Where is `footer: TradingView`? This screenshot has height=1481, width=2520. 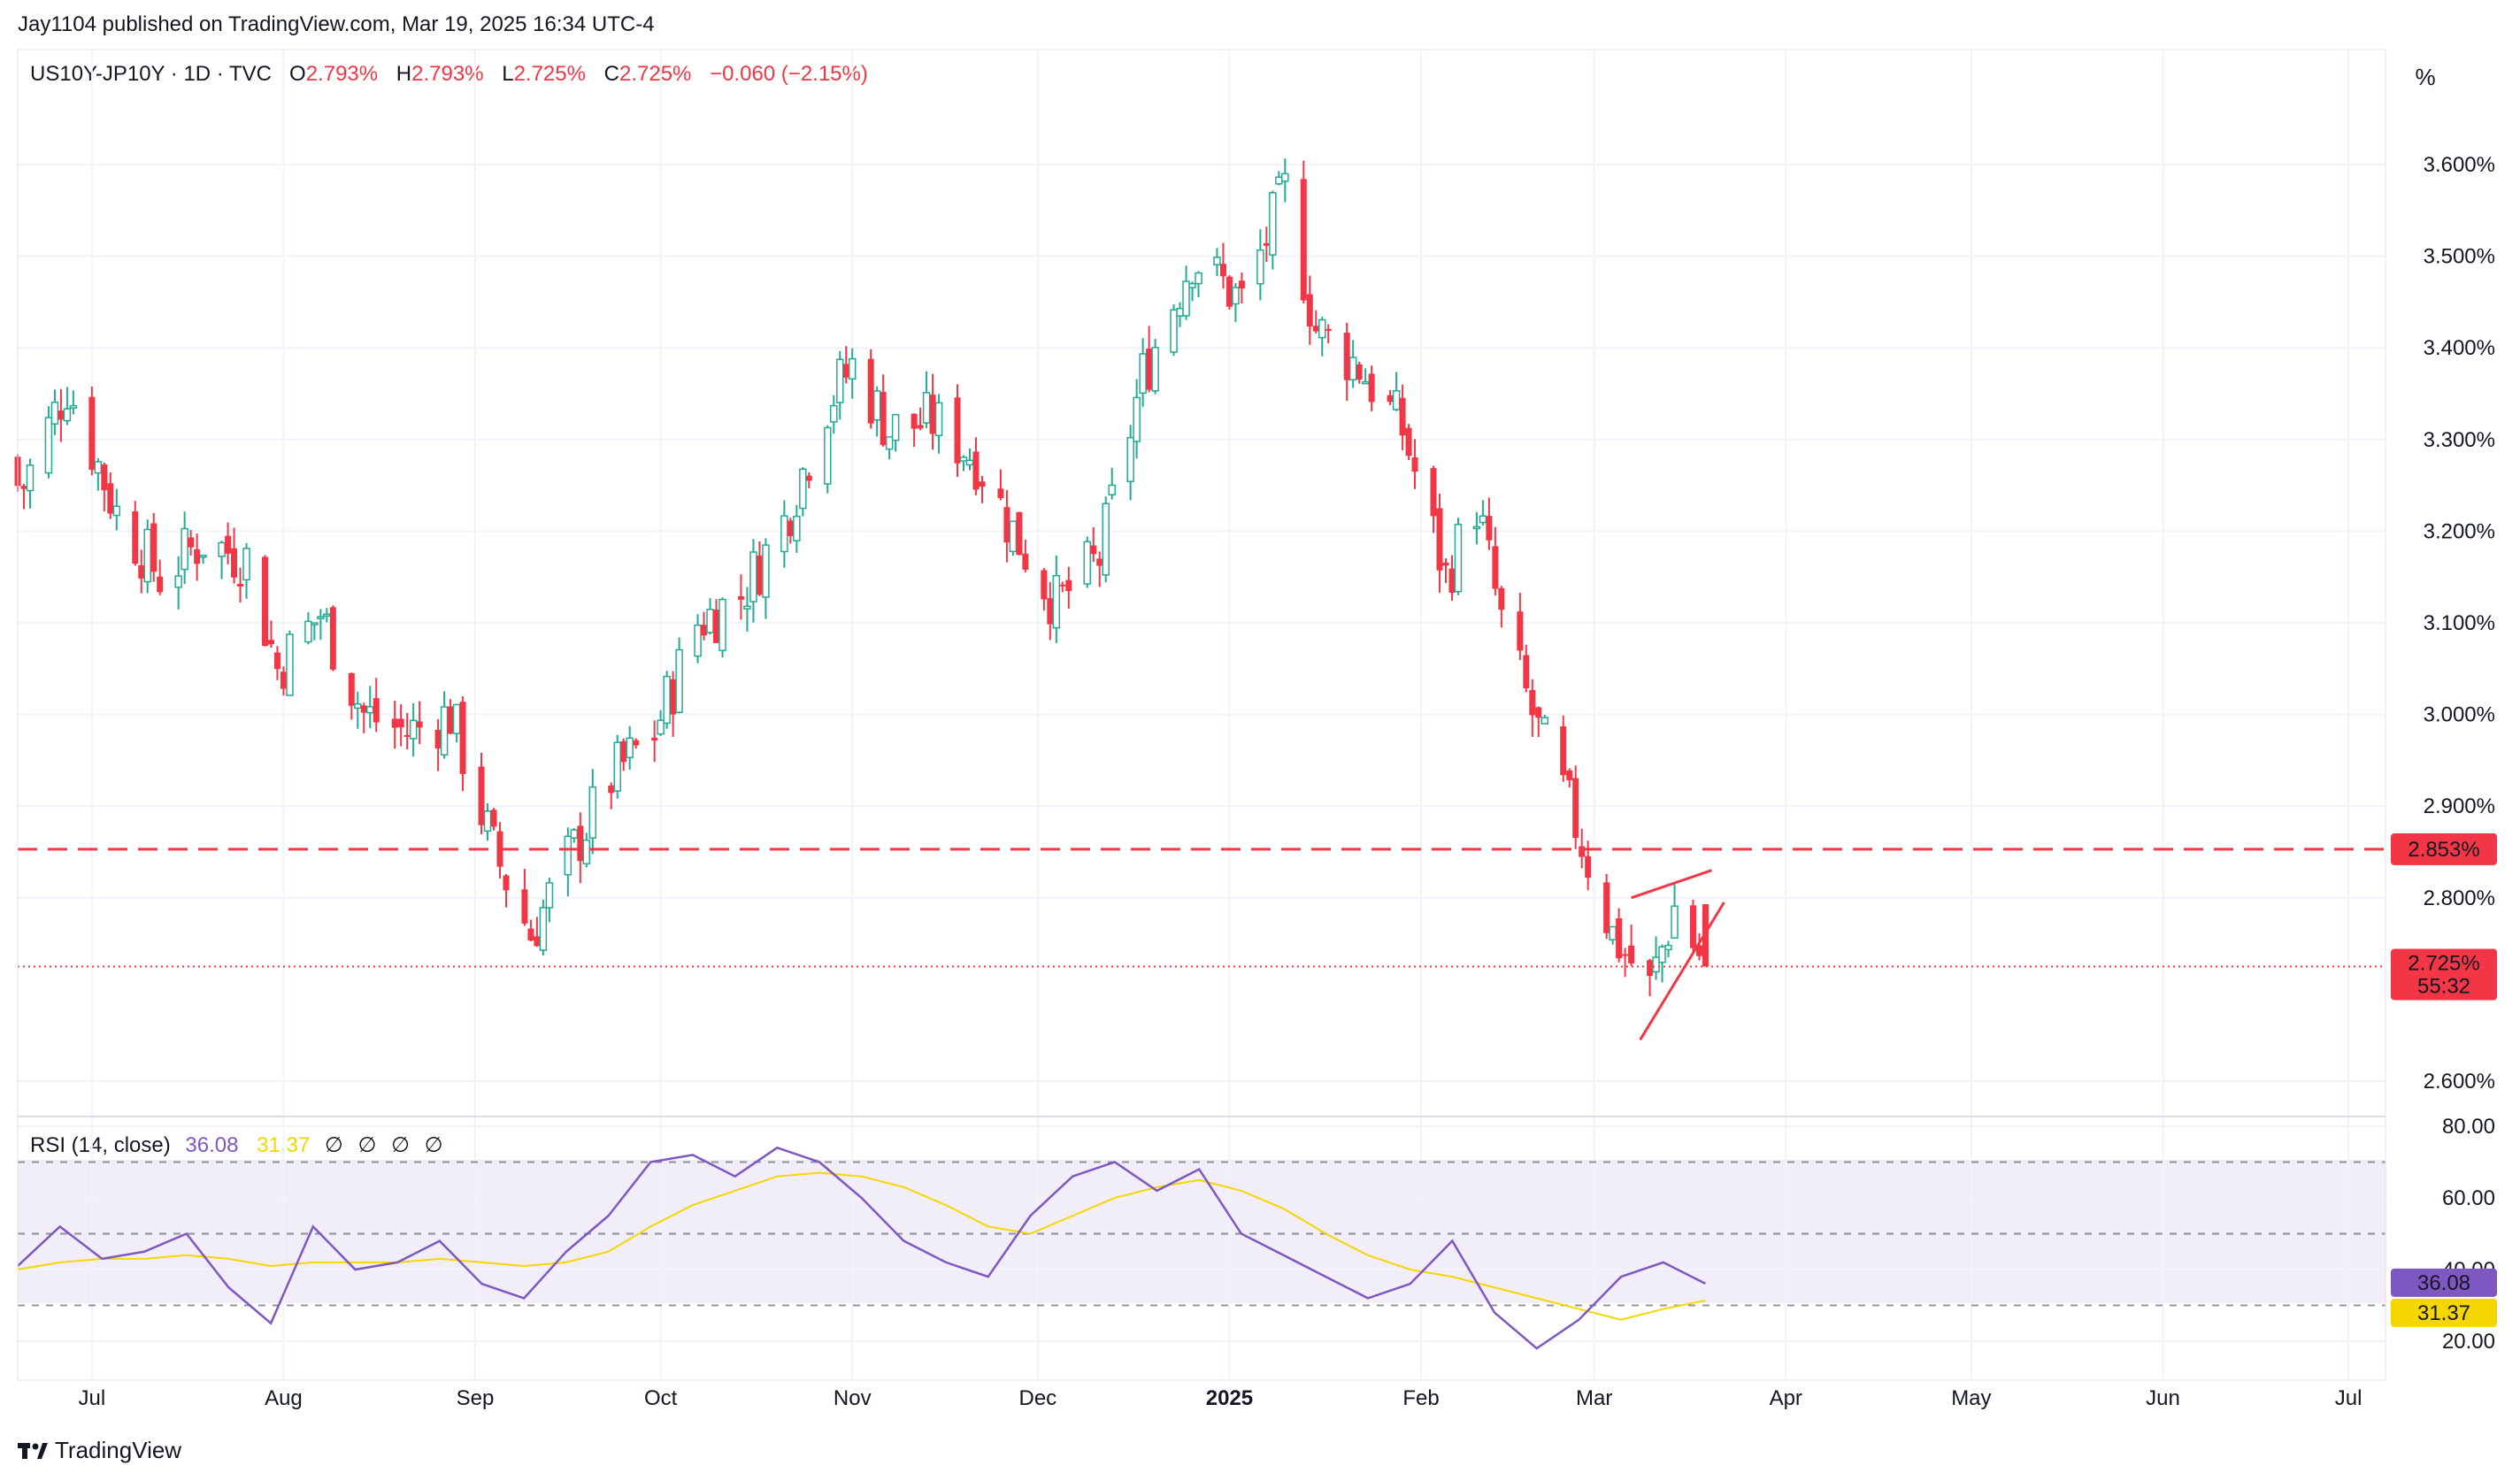
footer: TradingView is located at coordinates (99, 1450).